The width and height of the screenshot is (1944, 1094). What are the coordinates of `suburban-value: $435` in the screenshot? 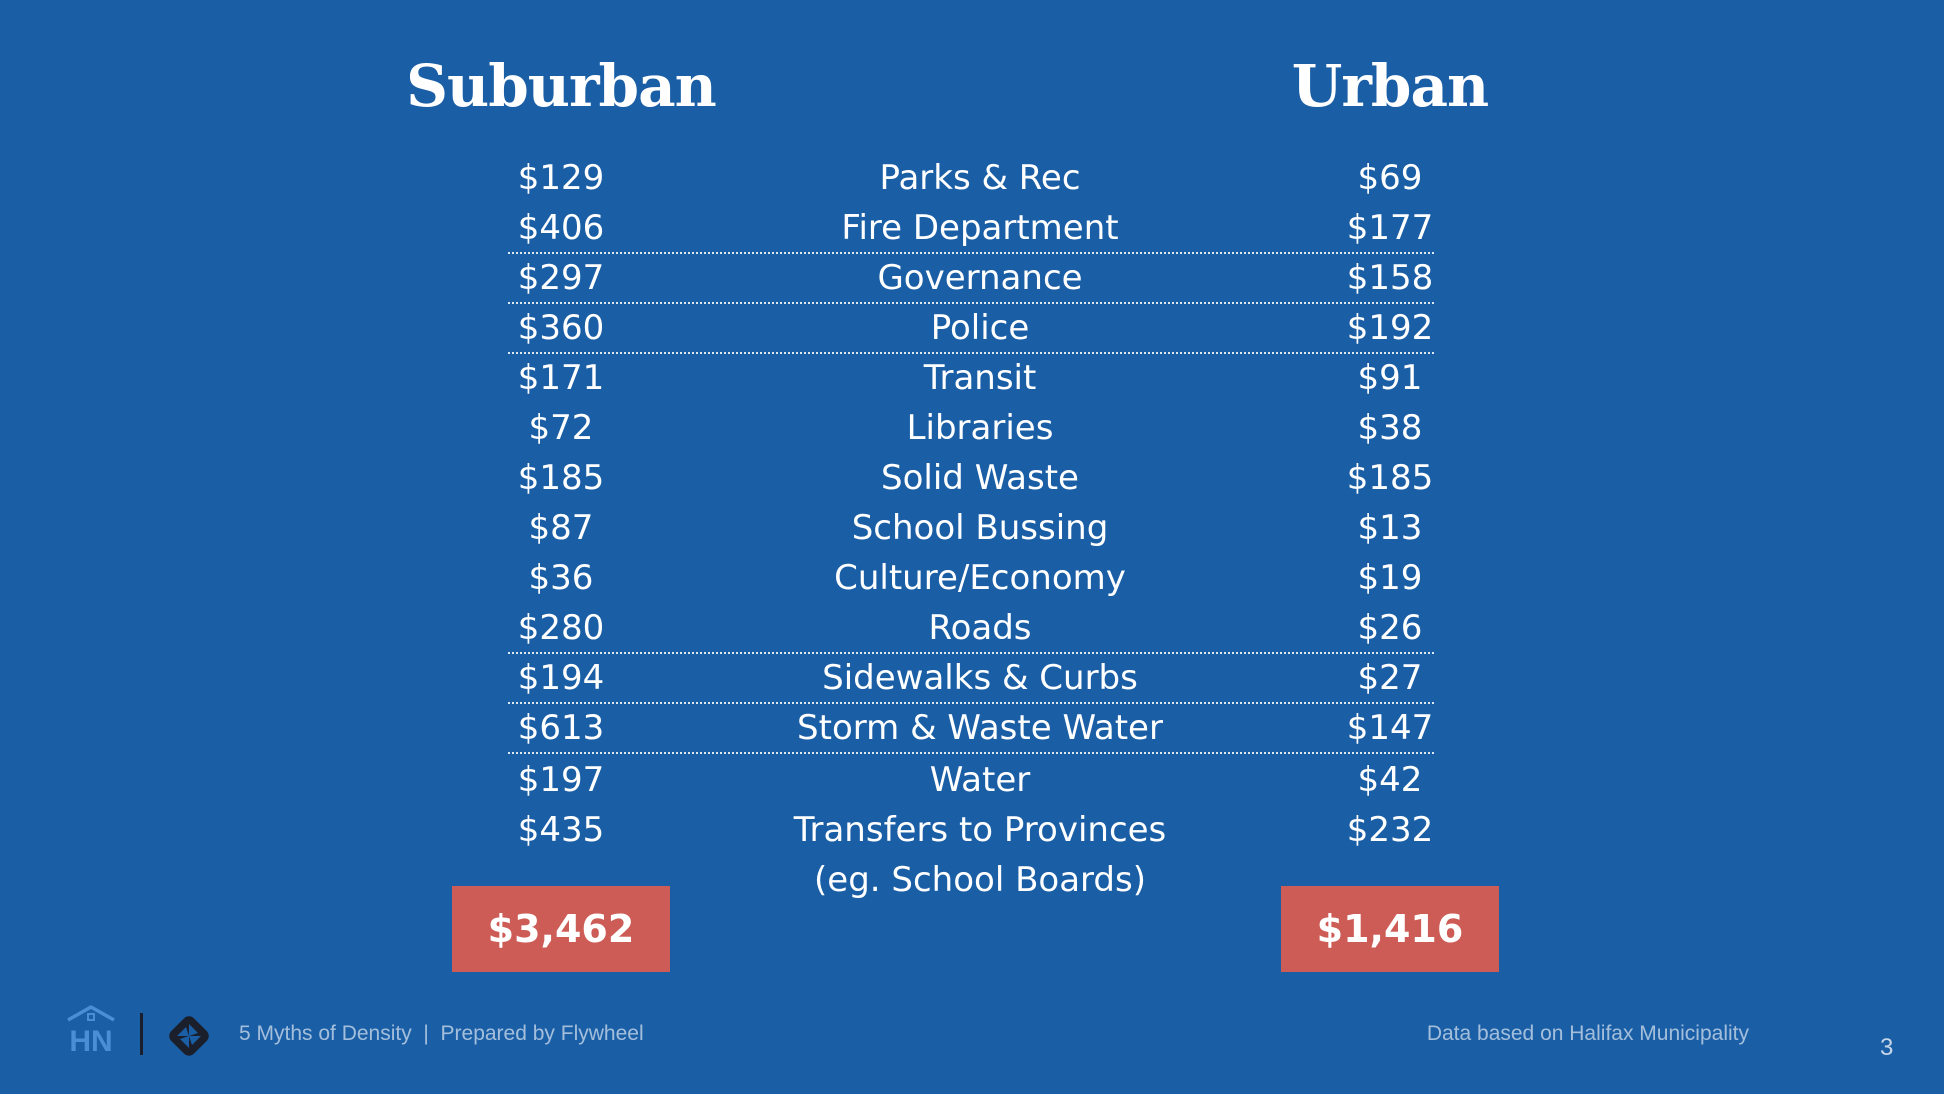 It's located at (561, 830).